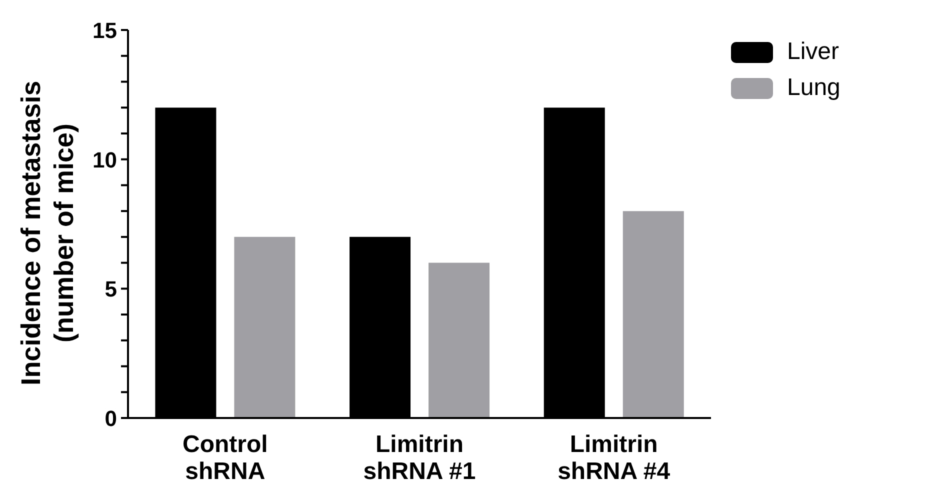 Image resolution: width=949 pixels, height=495 pixels. Describe the element at coordinates (110, 418) in the screenshot. I see `y-tick-label: 0` at that location.